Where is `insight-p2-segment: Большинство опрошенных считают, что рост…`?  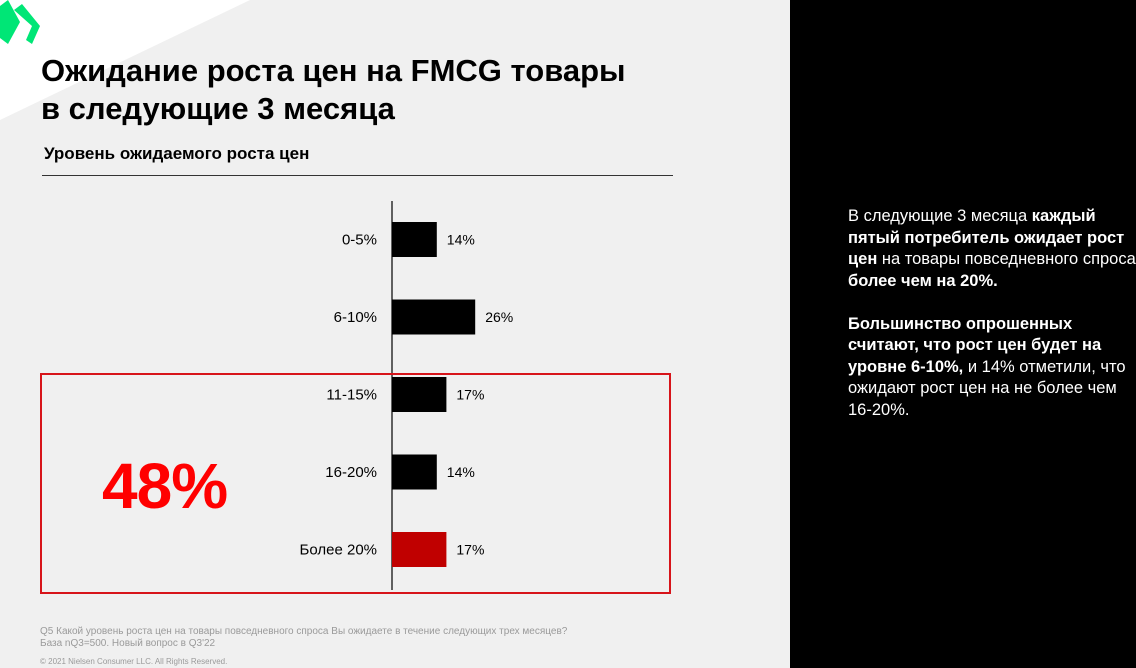
insight-p2-segment: Большинство опрошенных считают, что рост… is located at coordinates (975, 345).